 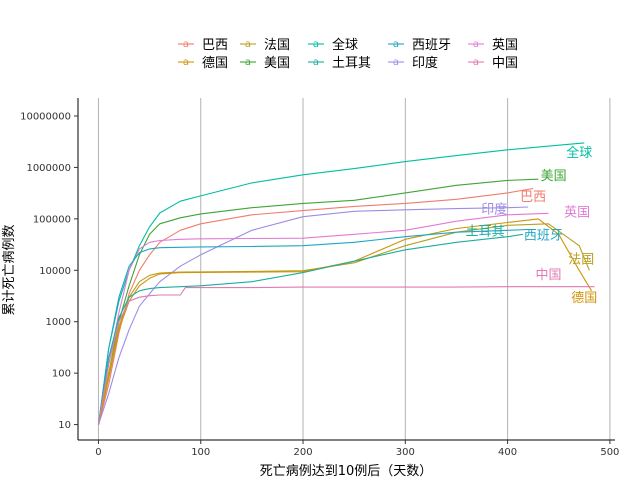 I want to click on y-tick-label-1000: 1000, so click(x=58, y=322).